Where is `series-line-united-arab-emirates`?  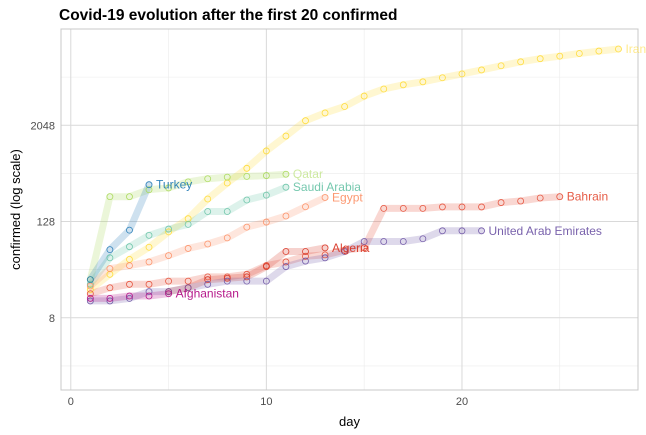 series-line-united-arab-emirates is located at coordinates (285, 266).